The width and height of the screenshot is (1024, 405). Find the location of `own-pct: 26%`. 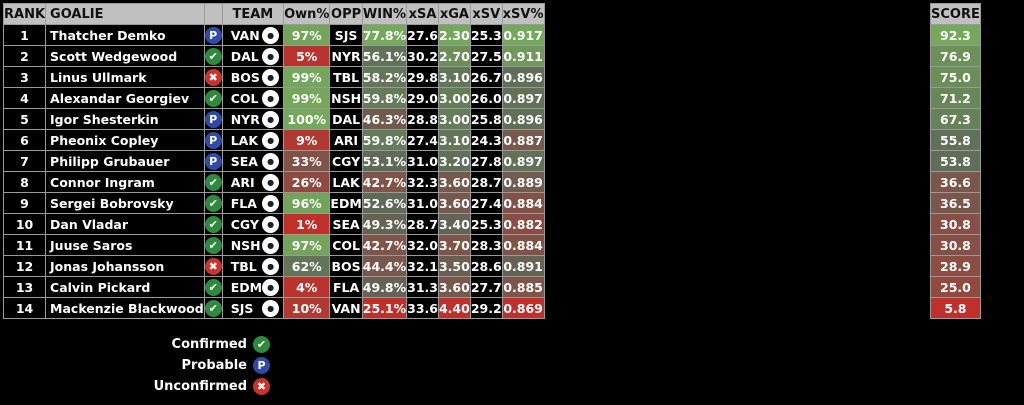

own-pct: 26% is located at coordinates (307, 182).